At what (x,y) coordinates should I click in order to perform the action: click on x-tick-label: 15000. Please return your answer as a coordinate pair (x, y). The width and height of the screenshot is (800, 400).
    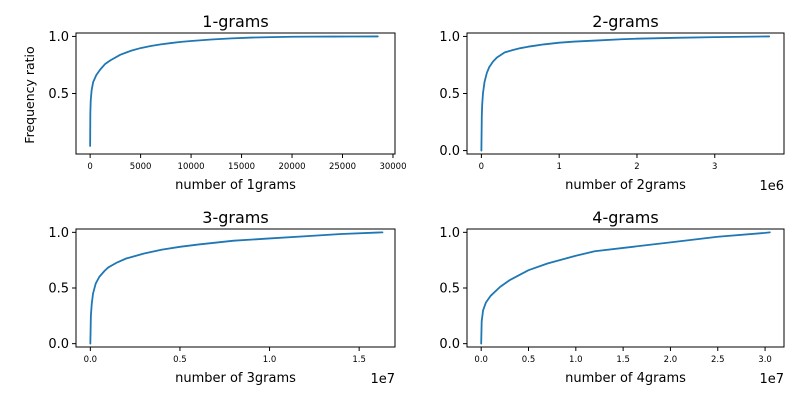
    Looking at the image, I should click on (241, 167).